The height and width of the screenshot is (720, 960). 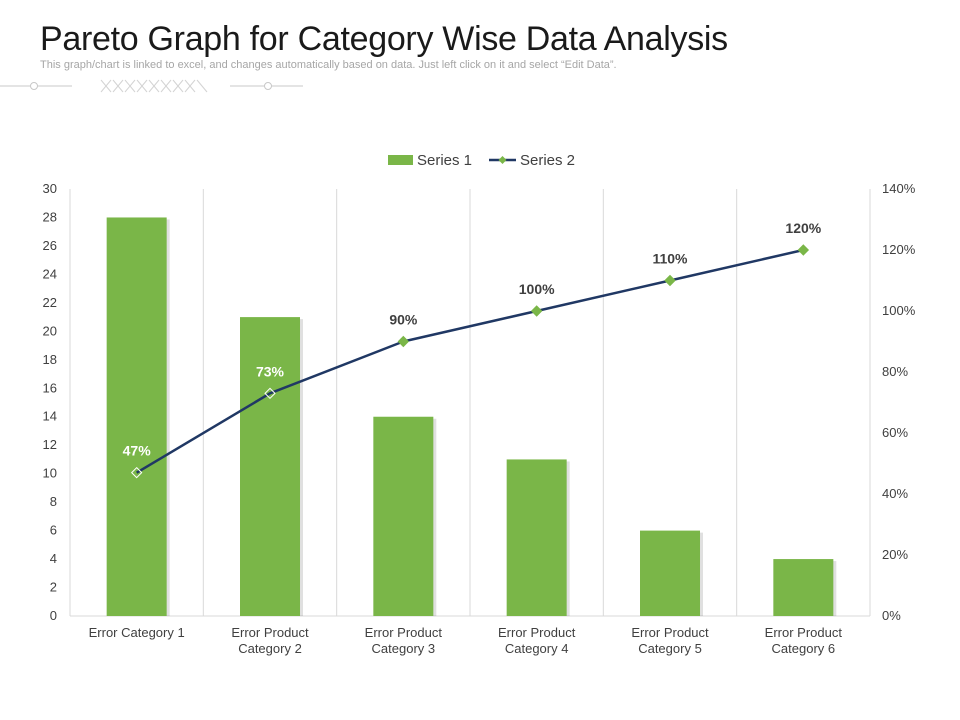 I want to click on left-axis-tick-label: 30, so click(x=50, y=188).